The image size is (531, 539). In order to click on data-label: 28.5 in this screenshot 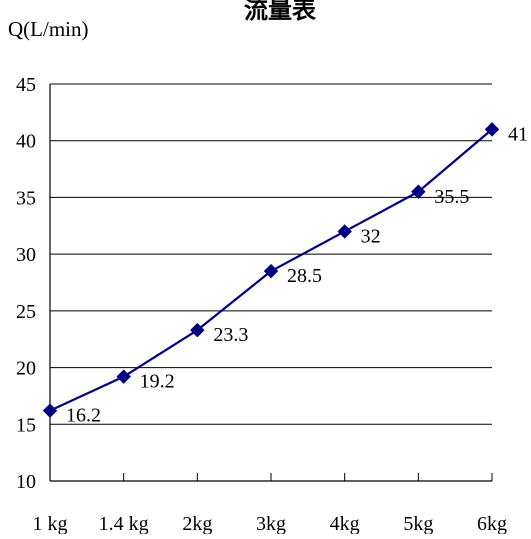, I will do `click(304, 276)`.